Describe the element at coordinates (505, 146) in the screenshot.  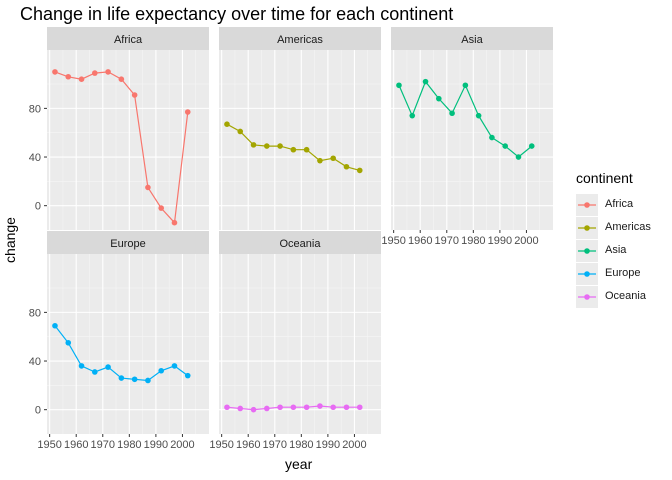
I see `data-point-asia-1992` at that location.